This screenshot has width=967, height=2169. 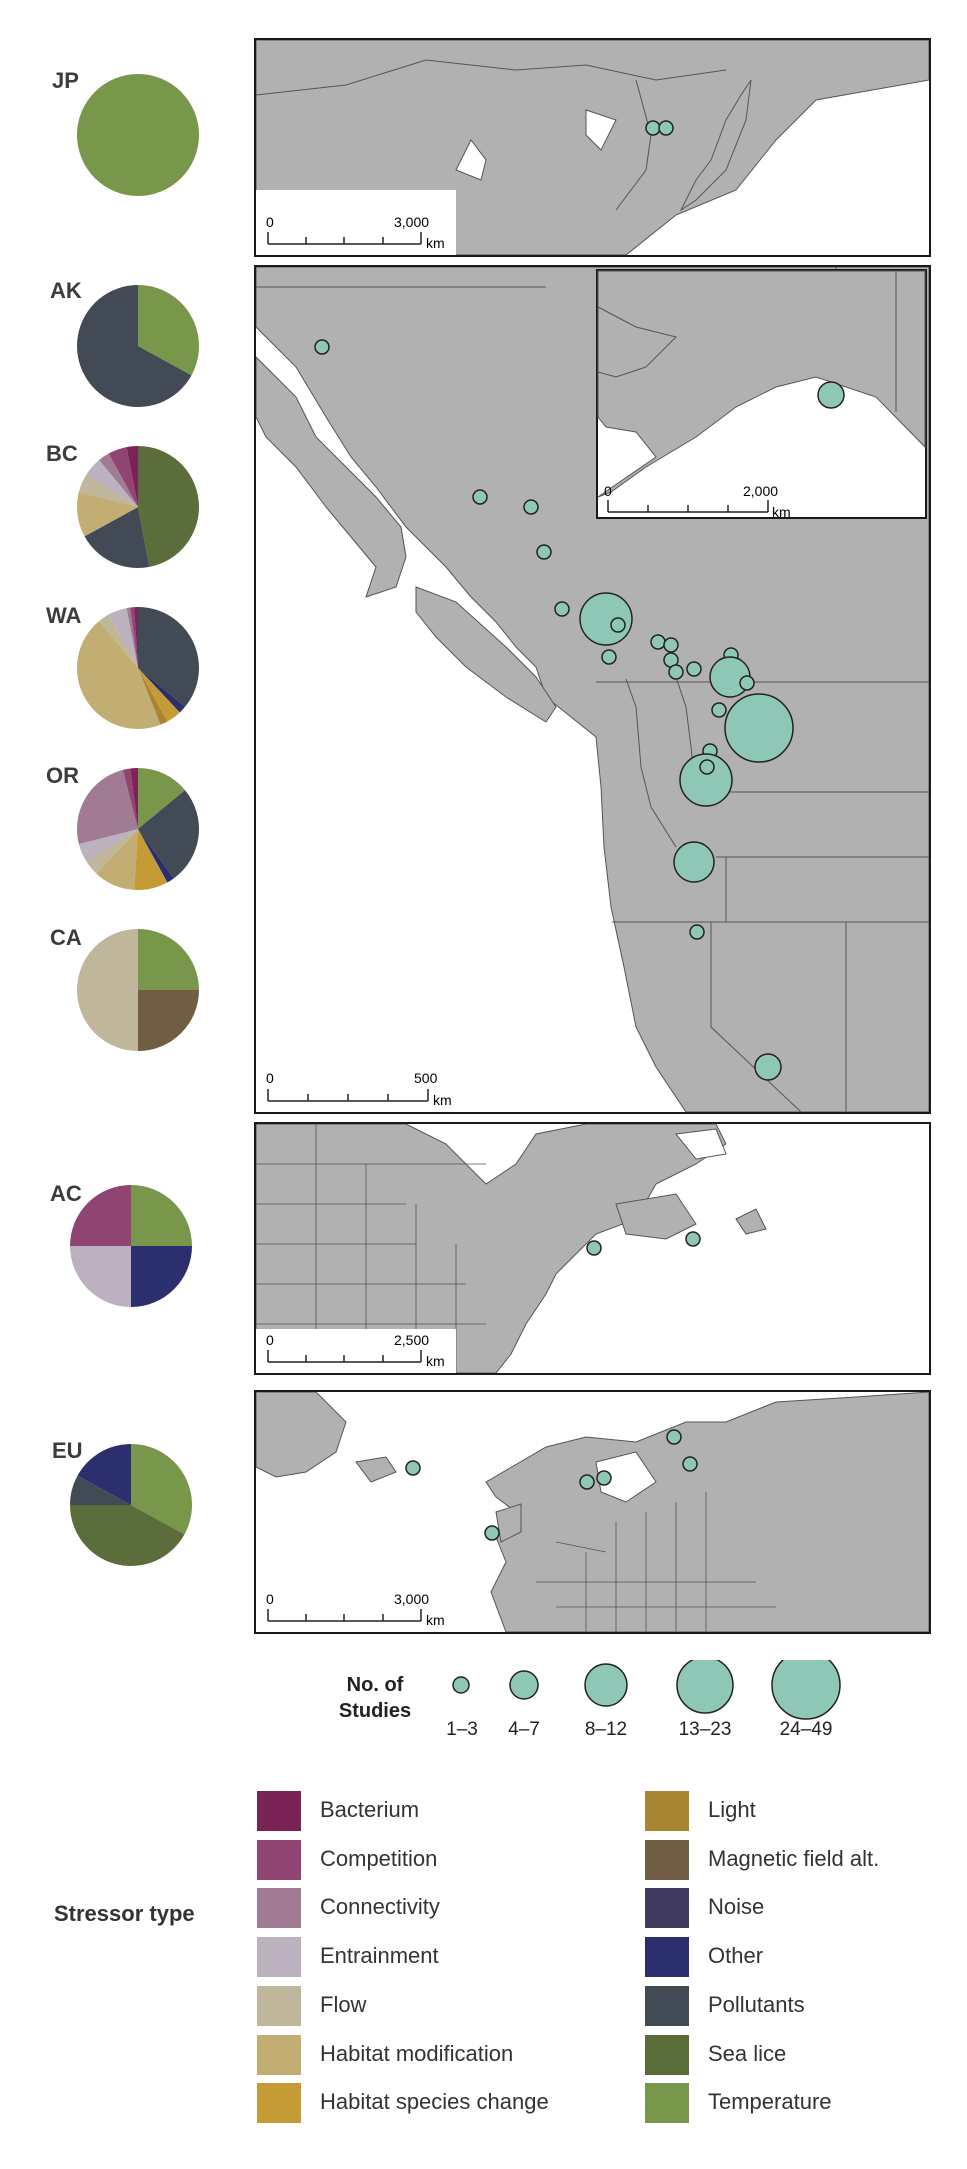 I want to click on map-atlantic-canada: 0 2,500 km, so click(x=592, y=1248).